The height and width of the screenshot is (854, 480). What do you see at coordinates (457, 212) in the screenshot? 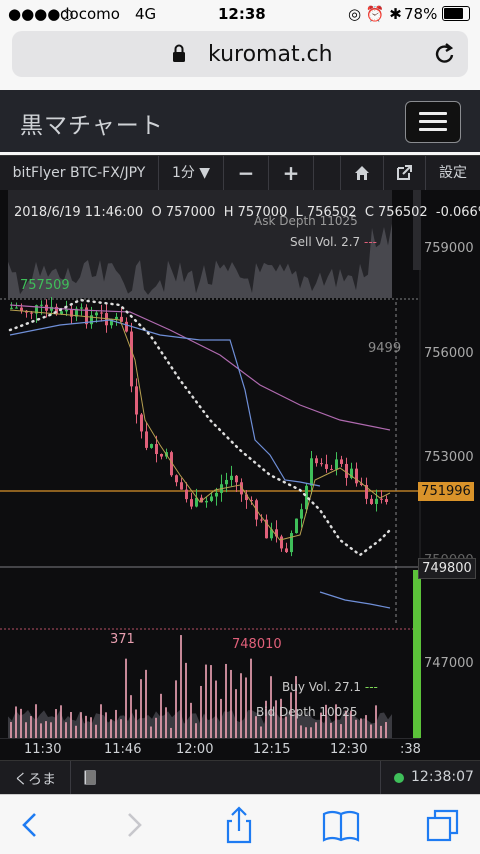
I see `ohlc-change: -0.066%` at bounding box center [457, 212].